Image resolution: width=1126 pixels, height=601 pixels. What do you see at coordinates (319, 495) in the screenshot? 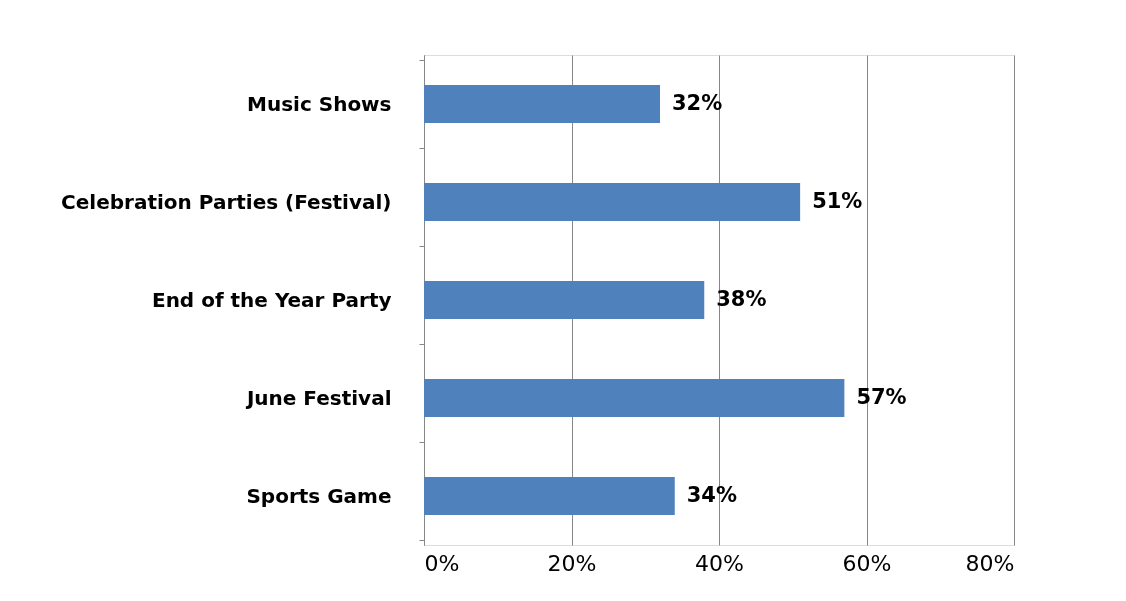
I see `y-tick-label: Sports Game` at bounding box center [319, 495].